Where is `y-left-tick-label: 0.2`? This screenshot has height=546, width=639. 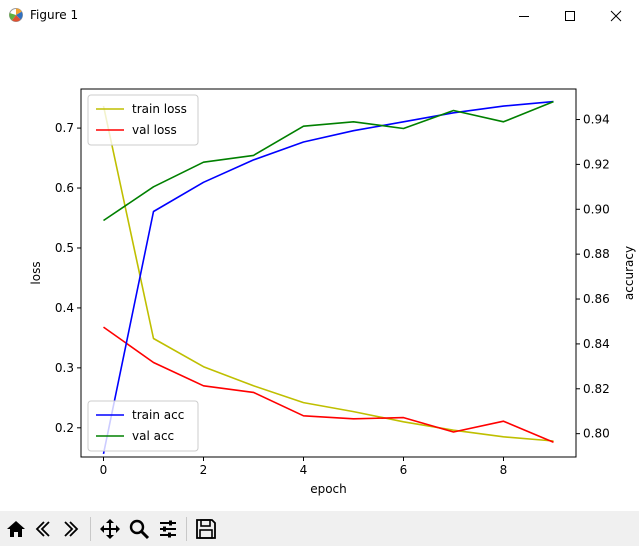 y-left-tick-label: 0.2 is located at coordinates (64, 428).